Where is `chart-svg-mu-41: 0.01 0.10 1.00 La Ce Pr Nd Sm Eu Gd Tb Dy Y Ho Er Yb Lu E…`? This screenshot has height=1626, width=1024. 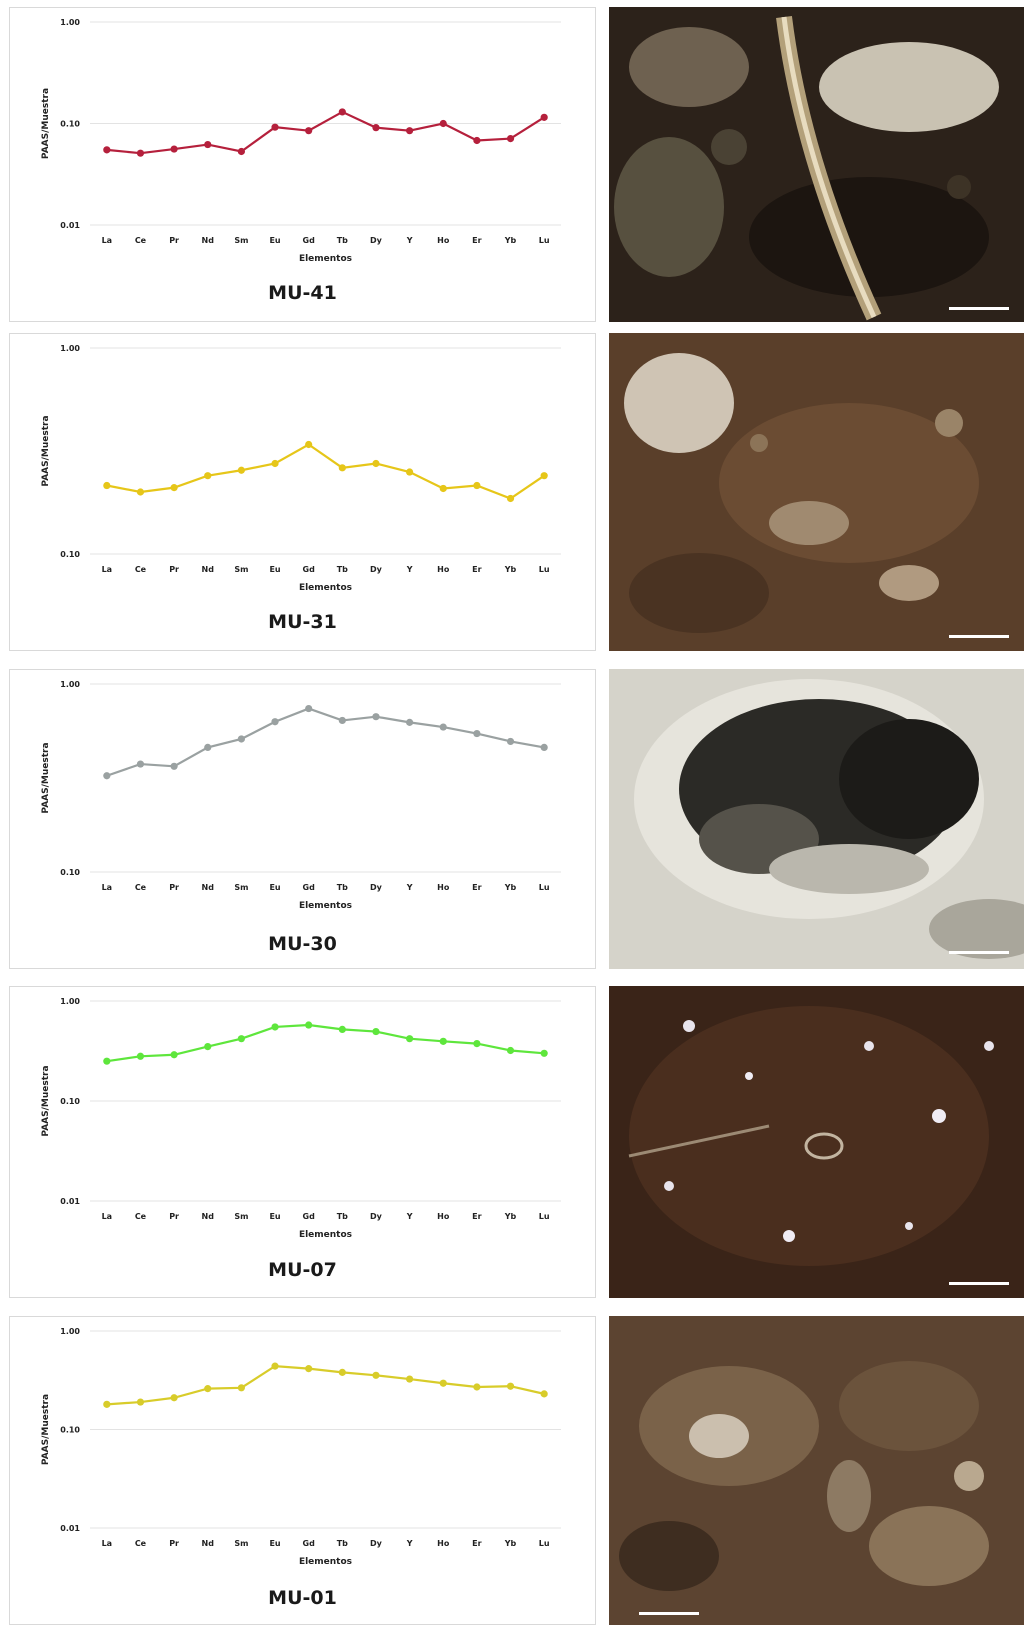
chart-svg-mu-41: 0.01 0.10 1.00 La Ce Pr Nd Sm Eu Gd Tb Dy Y Ho Er Yb Lu E… is located at coordinates (301, 141).